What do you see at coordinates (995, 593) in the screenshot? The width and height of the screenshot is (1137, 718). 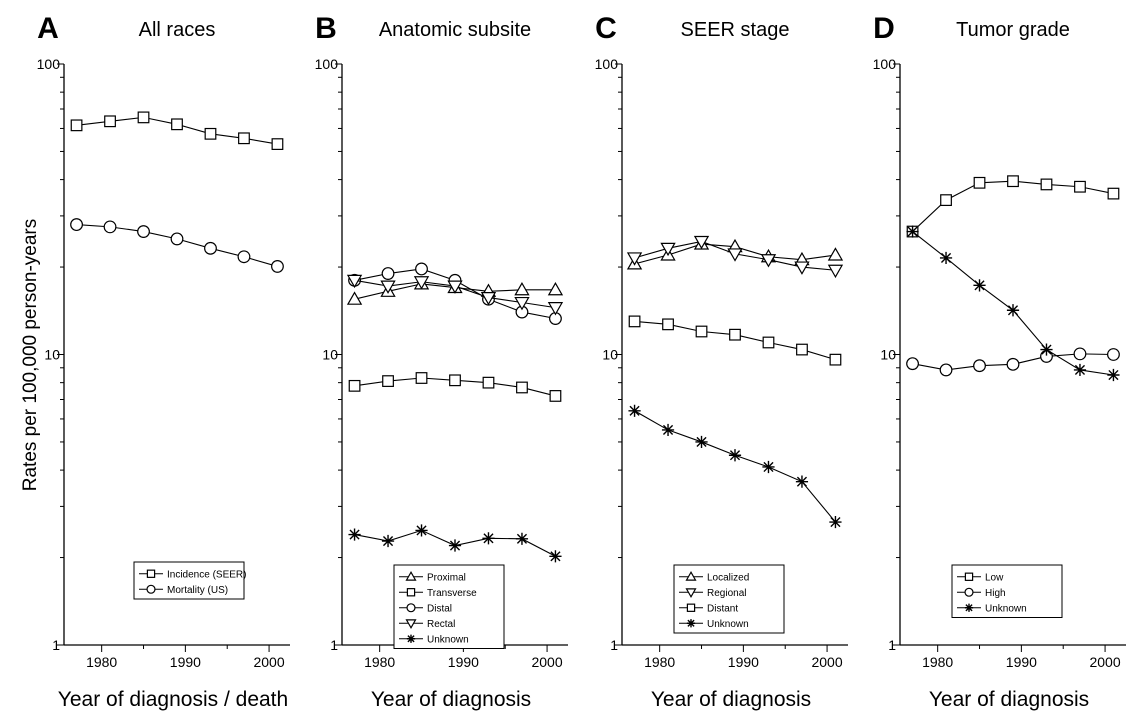 I see `legend-label: High` at bounding box center [995, 593].